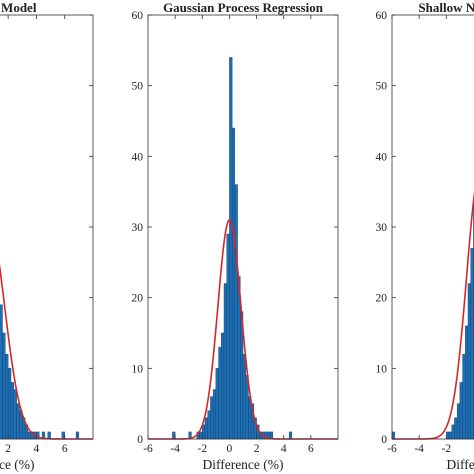 Image resolution: width=474 pixels, height=474 pixels. Describe the element at coordinates (243, 7) in the screenshot. I see `panel-title: Gaussian Process Regression` at that location.